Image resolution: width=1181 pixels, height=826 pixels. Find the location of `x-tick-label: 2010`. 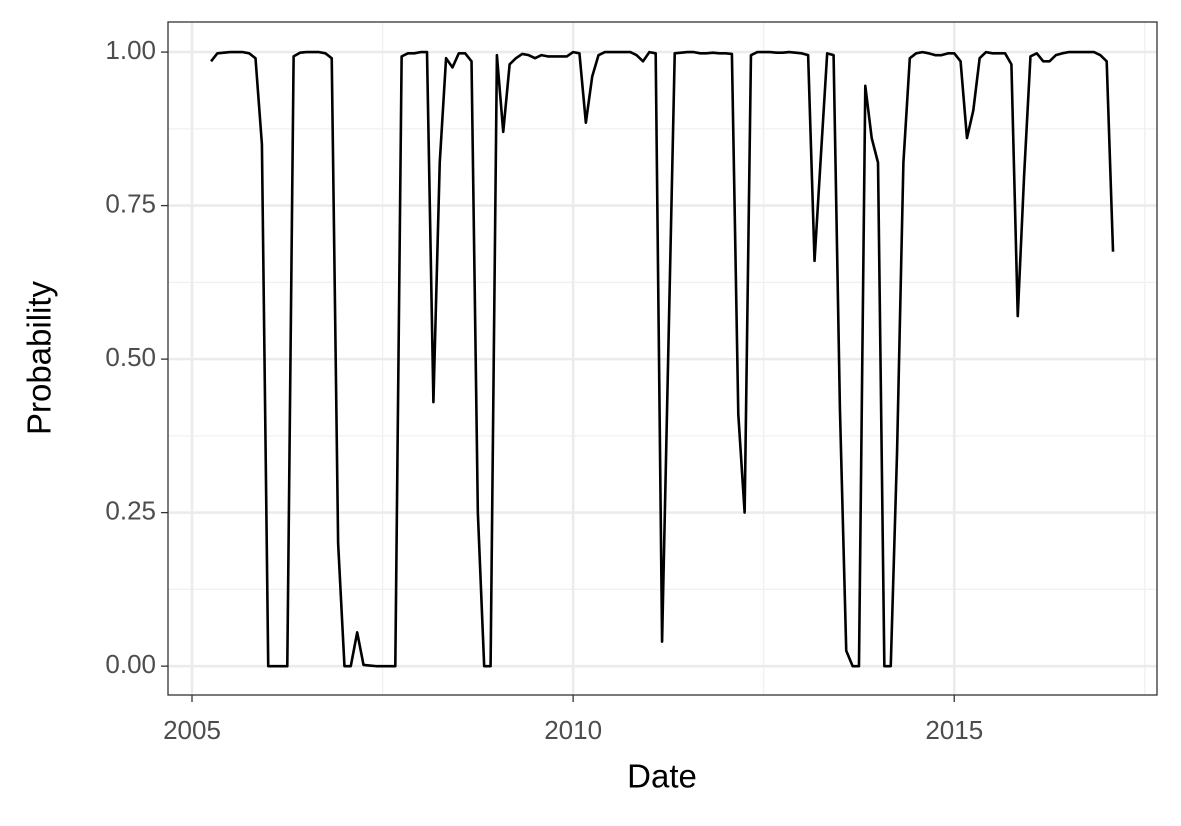

x-tick-label: 2010 is located at coordinates (573, 730).